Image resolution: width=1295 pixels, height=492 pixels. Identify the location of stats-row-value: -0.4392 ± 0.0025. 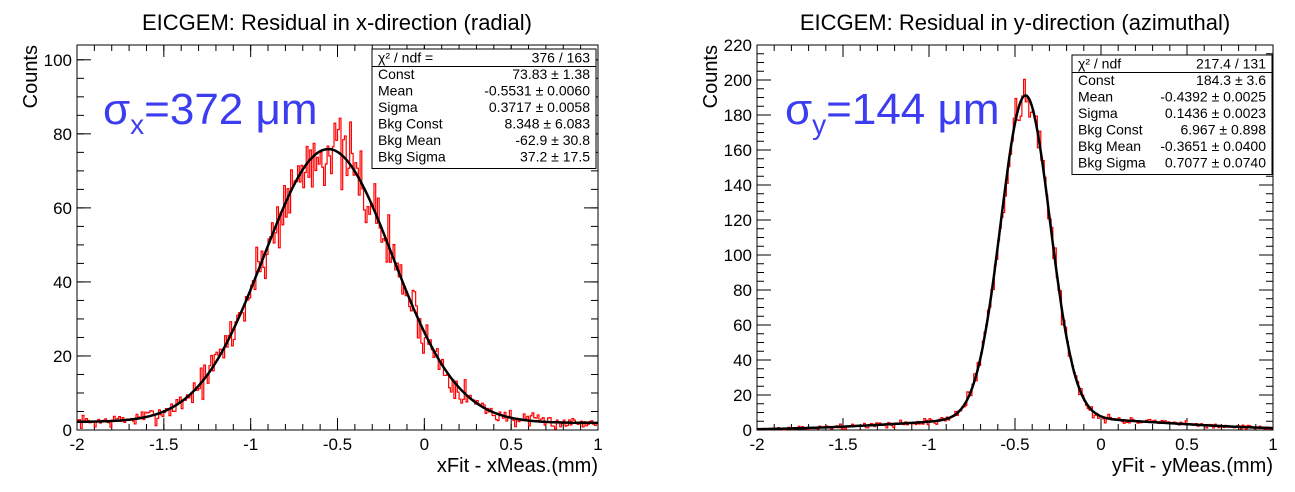
(1213, 97).